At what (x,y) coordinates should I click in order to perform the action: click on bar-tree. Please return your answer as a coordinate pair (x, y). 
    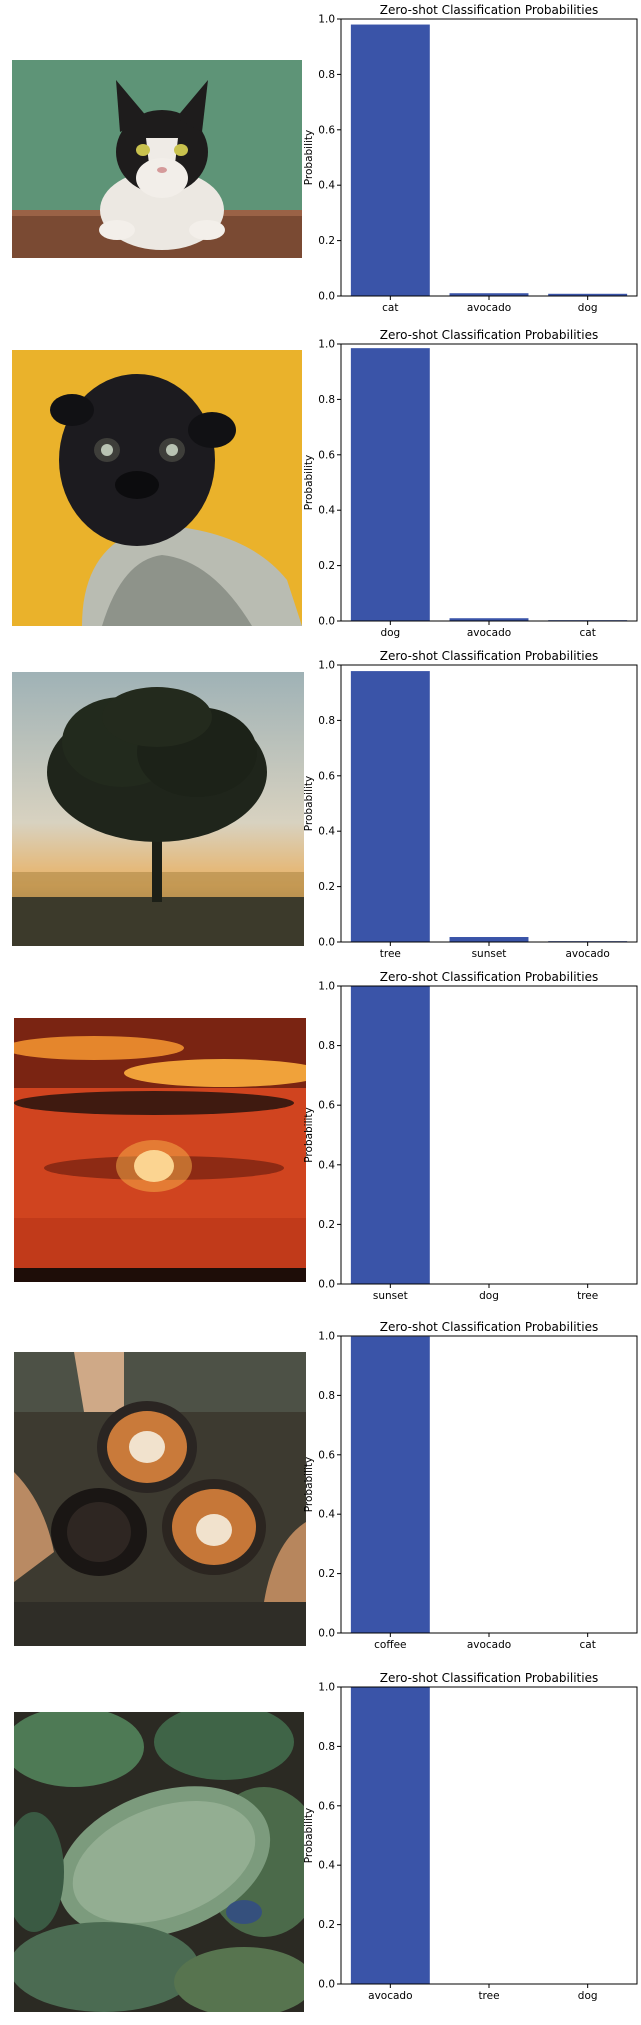
    Looking at the image, I should click on (390, 806).